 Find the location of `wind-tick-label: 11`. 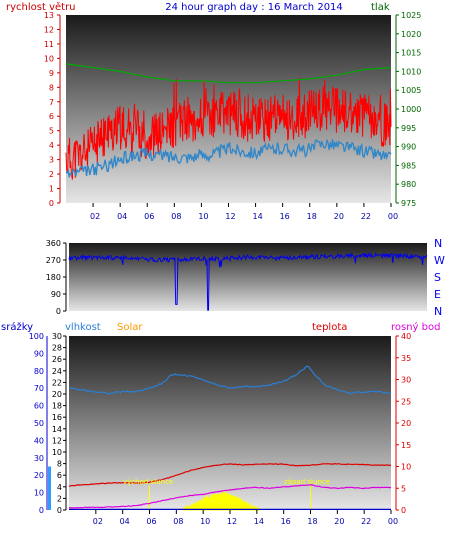

wind-tick-label: 11 is located at coordinates (49, 44).